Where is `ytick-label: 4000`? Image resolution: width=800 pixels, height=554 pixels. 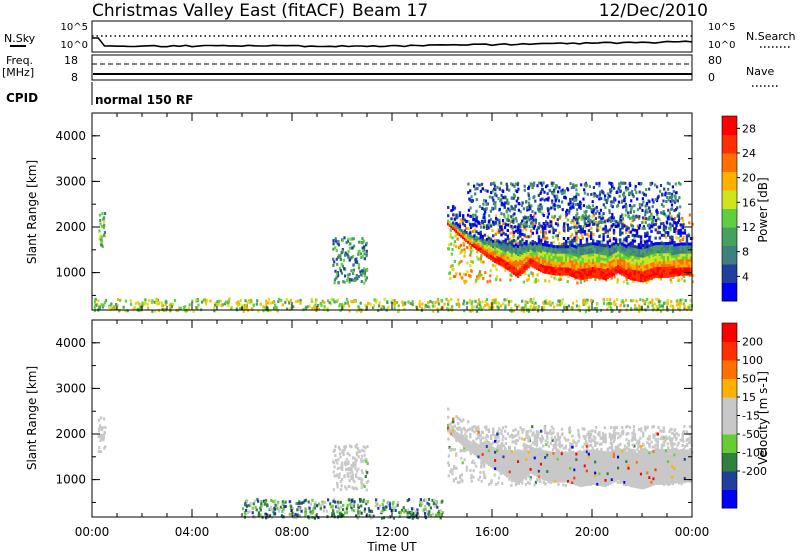 ytick-label: 4000 is located at coordinates (70, 136).